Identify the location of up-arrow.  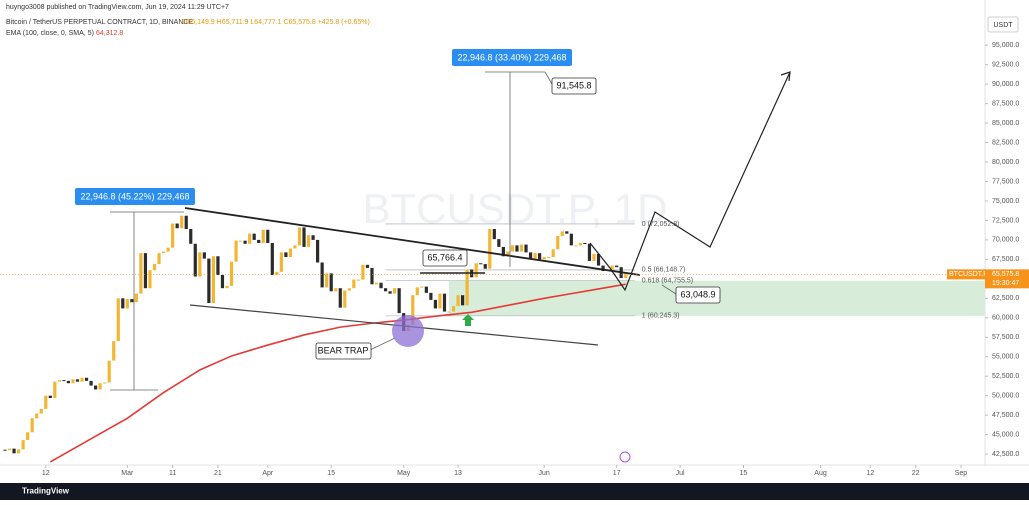
(468, 320).